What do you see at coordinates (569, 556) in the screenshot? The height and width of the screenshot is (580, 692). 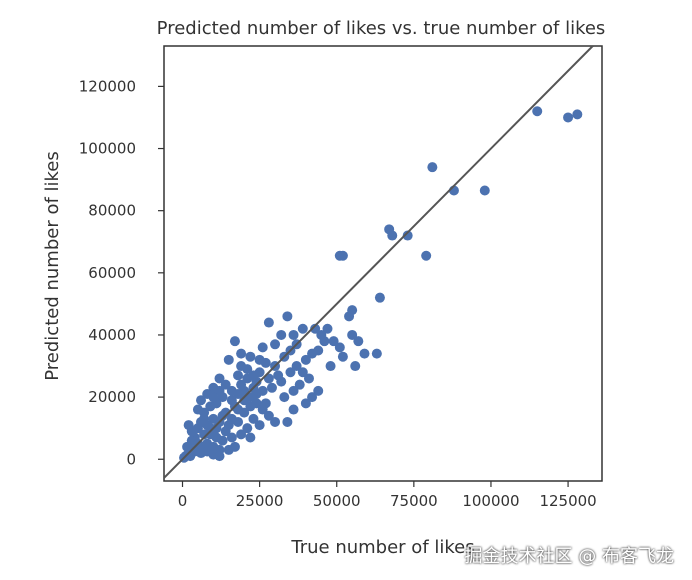 I see `watermark-text: 掘金技术社区 @ 布客飞龙` at bounding box center [569, 556].